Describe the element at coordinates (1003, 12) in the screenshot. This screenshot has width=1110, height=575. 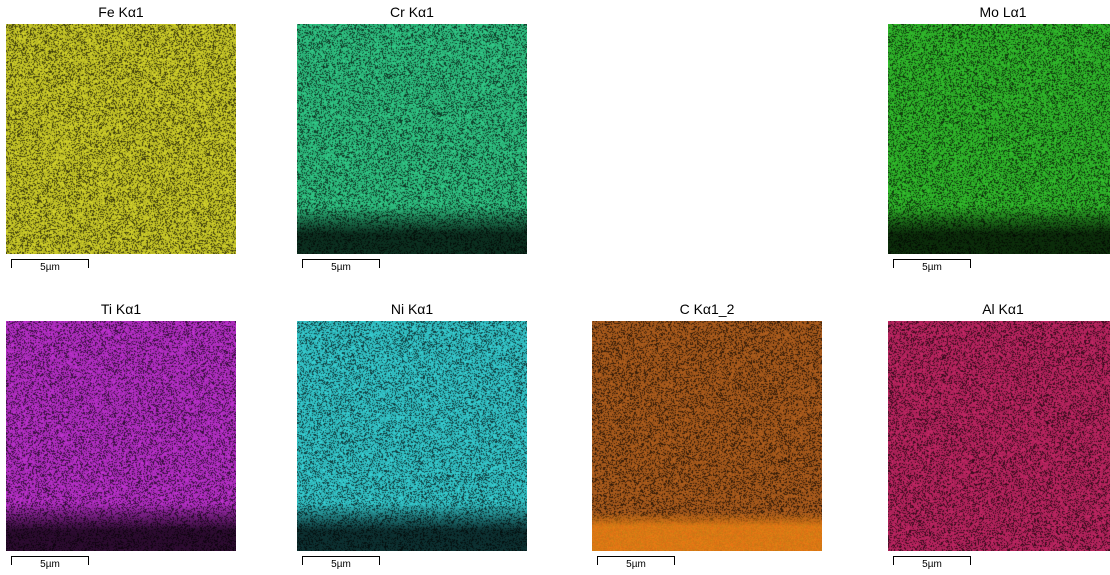
I see `map-title: Mo Lα1` at that location.